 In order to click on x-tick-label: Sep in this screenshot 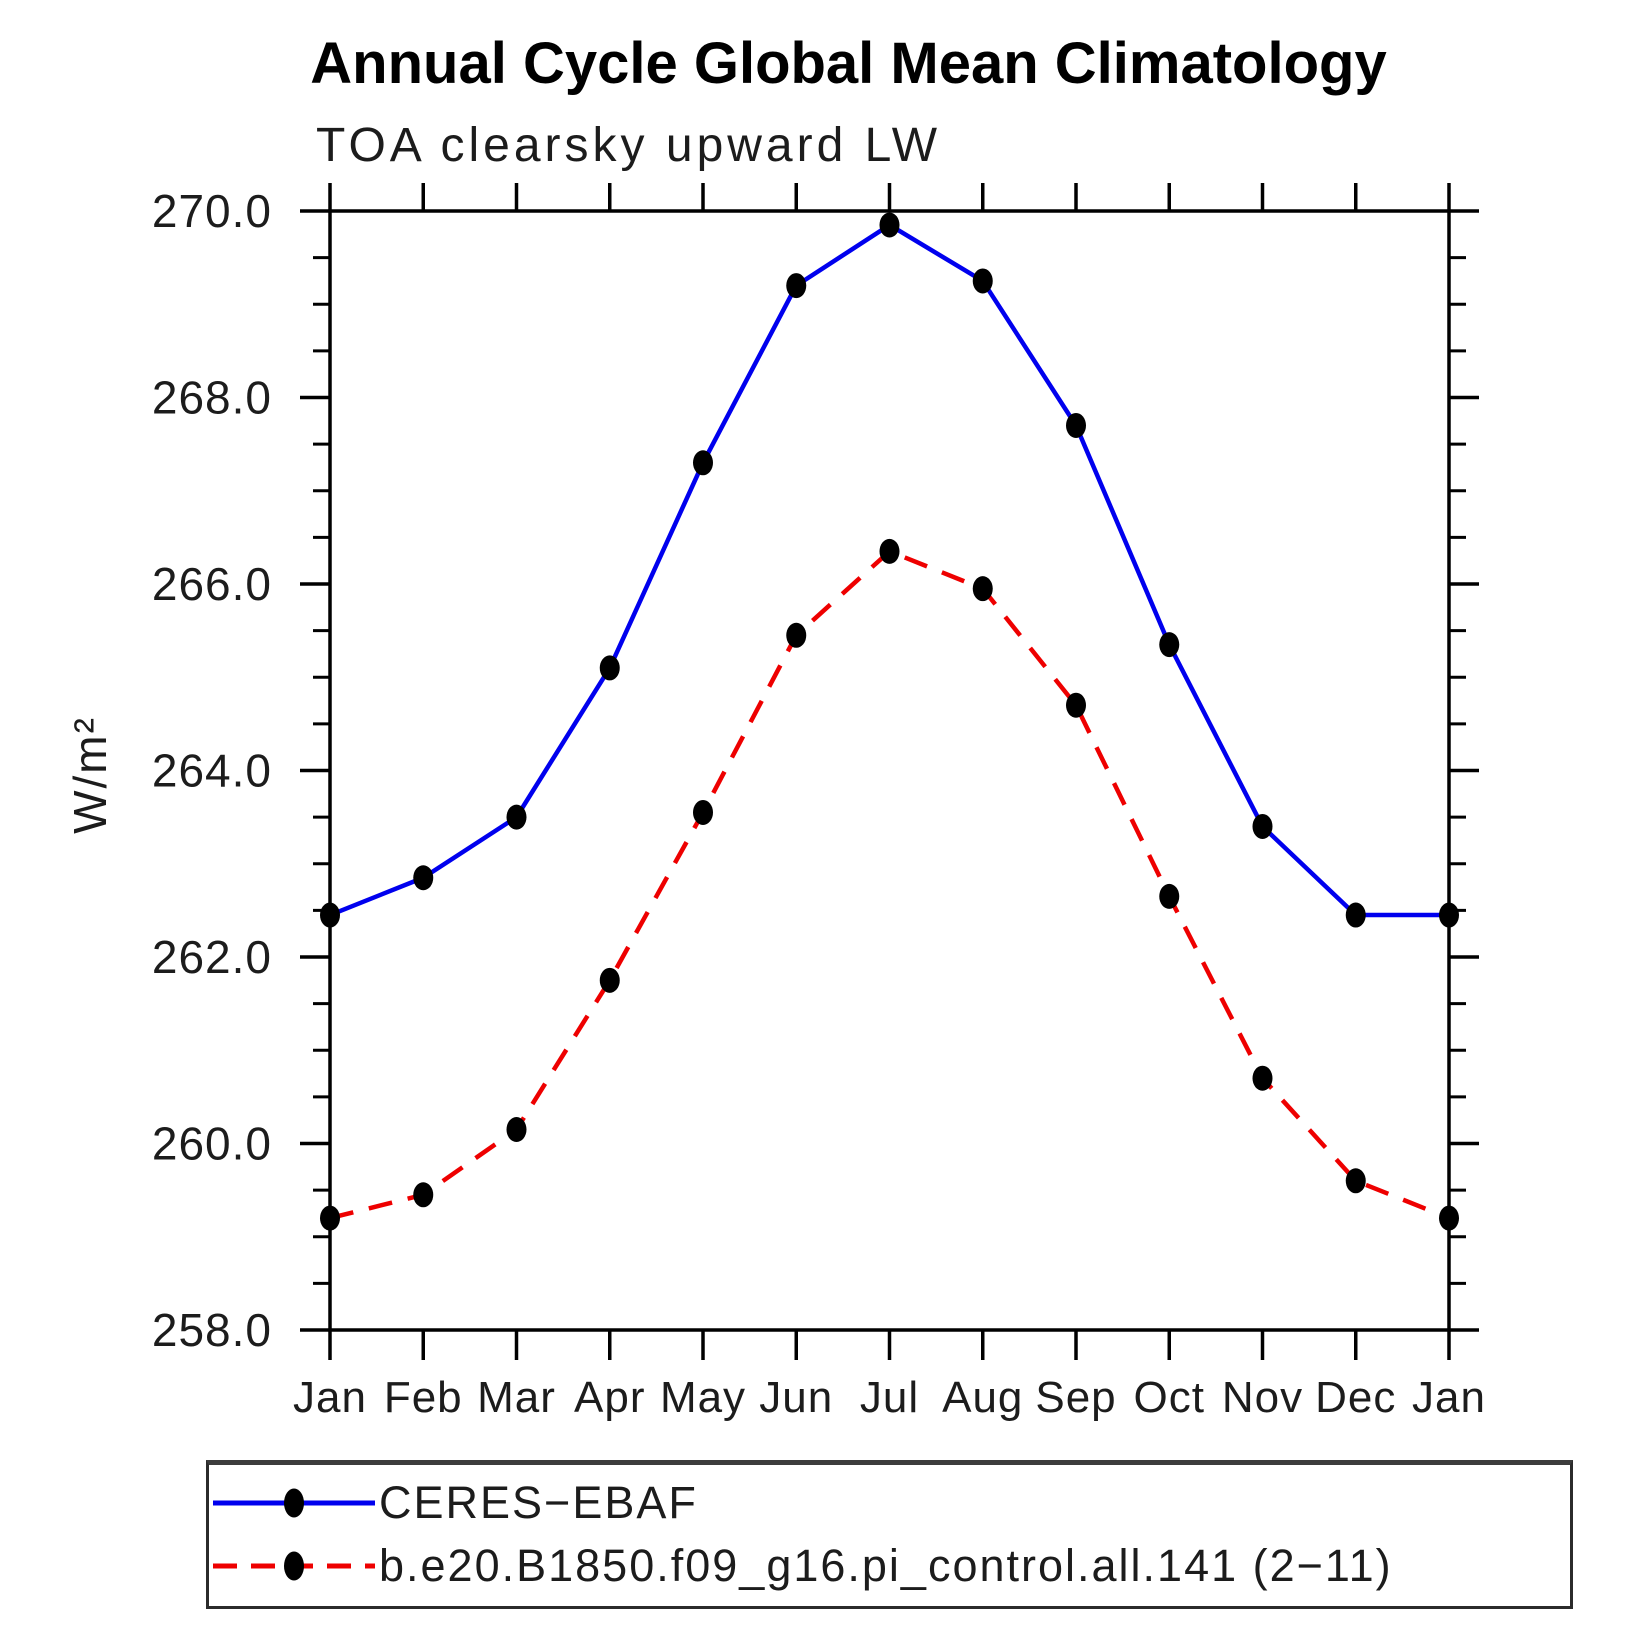, I will do `click(1075, 1397)`.